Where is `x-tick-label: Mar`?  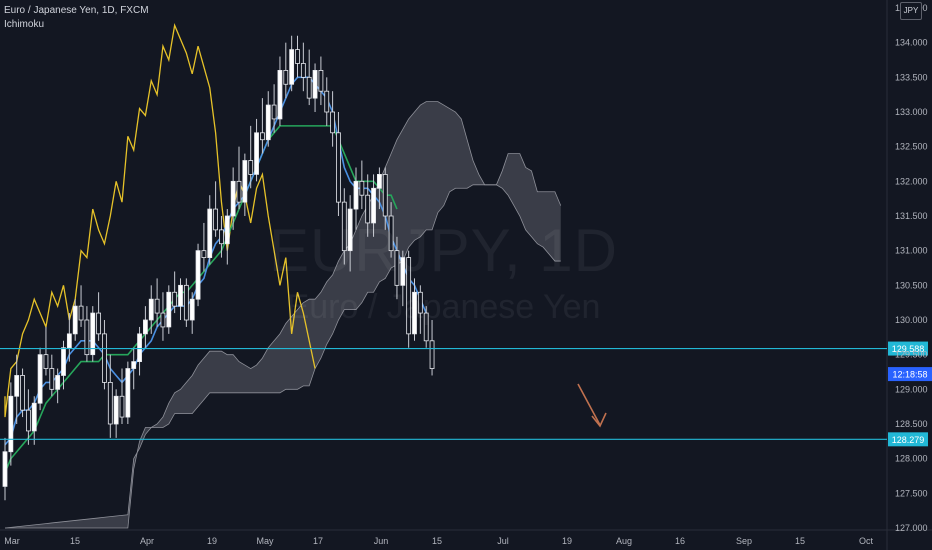 x-tick-label: Mar is located at coordinates (12, 541).